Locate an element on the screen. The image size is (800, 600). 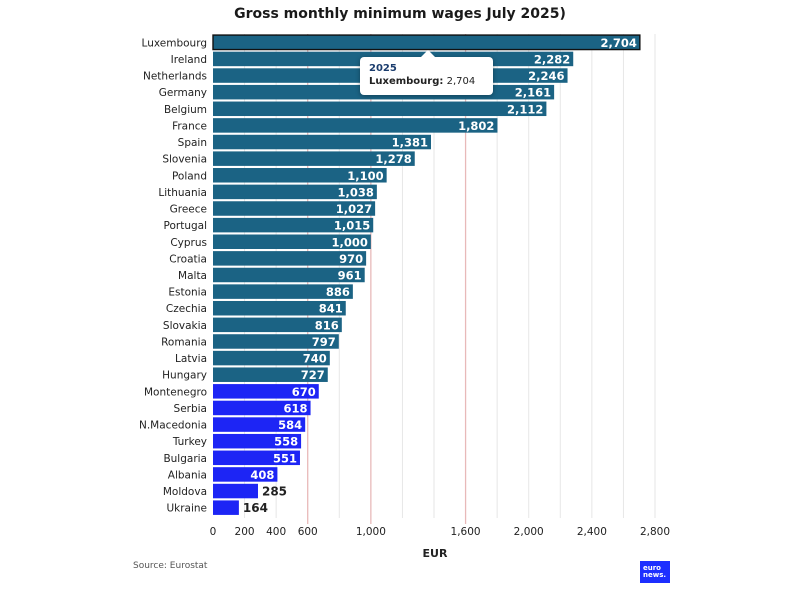
euronews-logo: euro news. is located at coordinates (655, 572).